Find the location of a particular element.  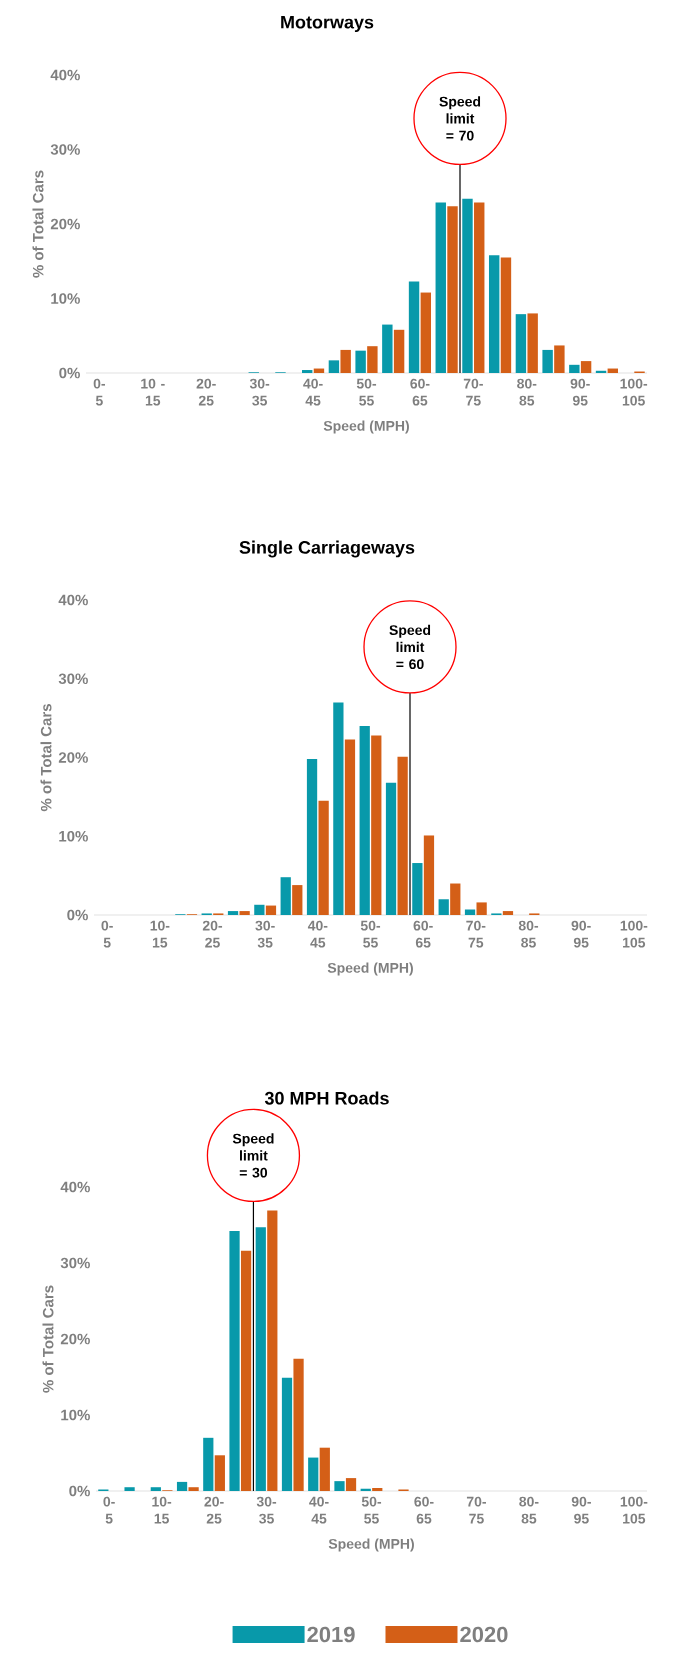

annotation: Speed limit = 70 is located at coordinates (460, 118).